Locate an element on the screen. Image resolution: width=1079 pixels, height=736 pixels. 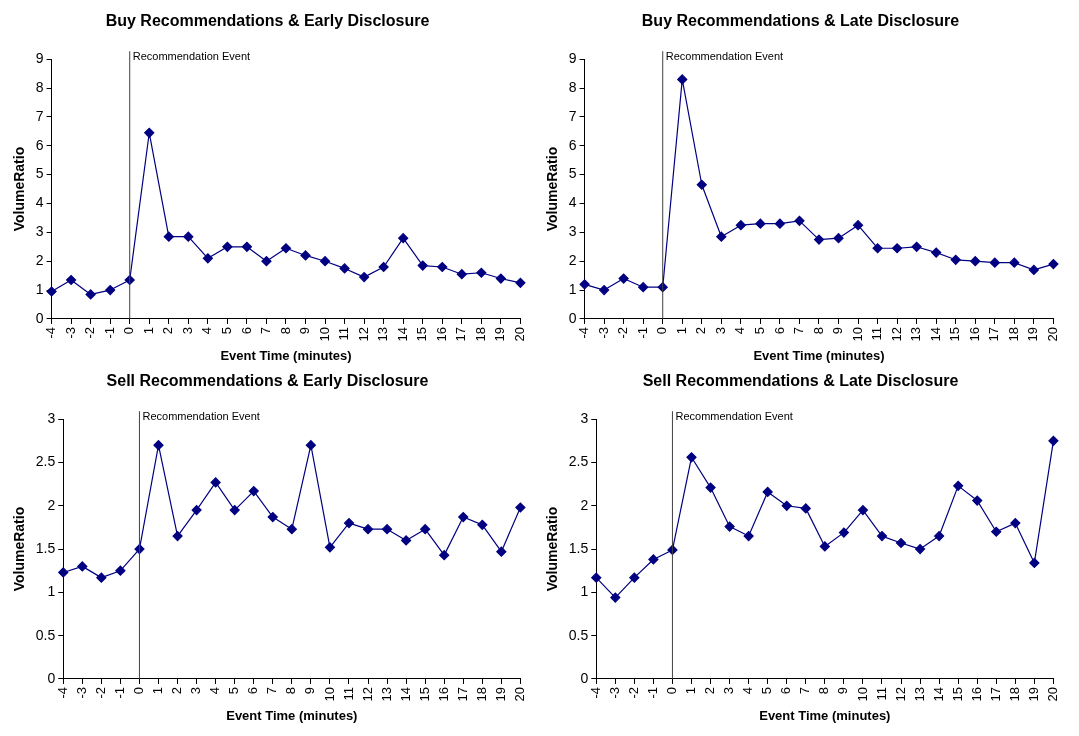
chart-title: Sell Recommendations & Early Disclosure is located at coordinates (267, 381).